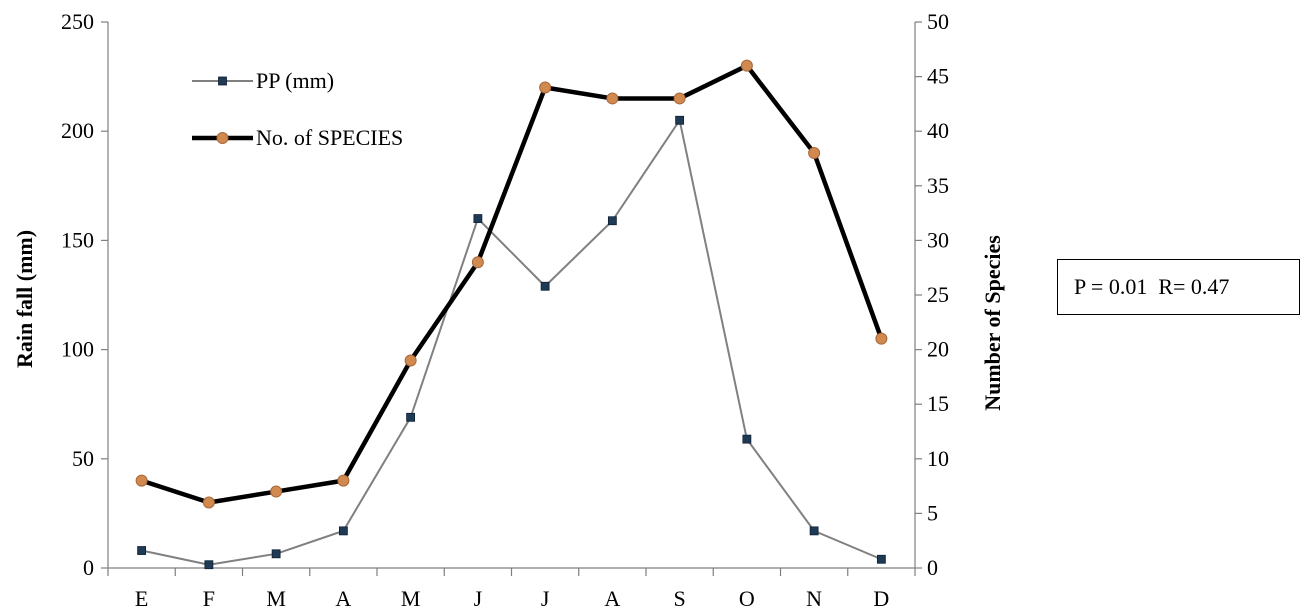 The height and width of the screenshot is (612, 1306). I want to click on legend-label-0: PP (mm), so click(295, 80).